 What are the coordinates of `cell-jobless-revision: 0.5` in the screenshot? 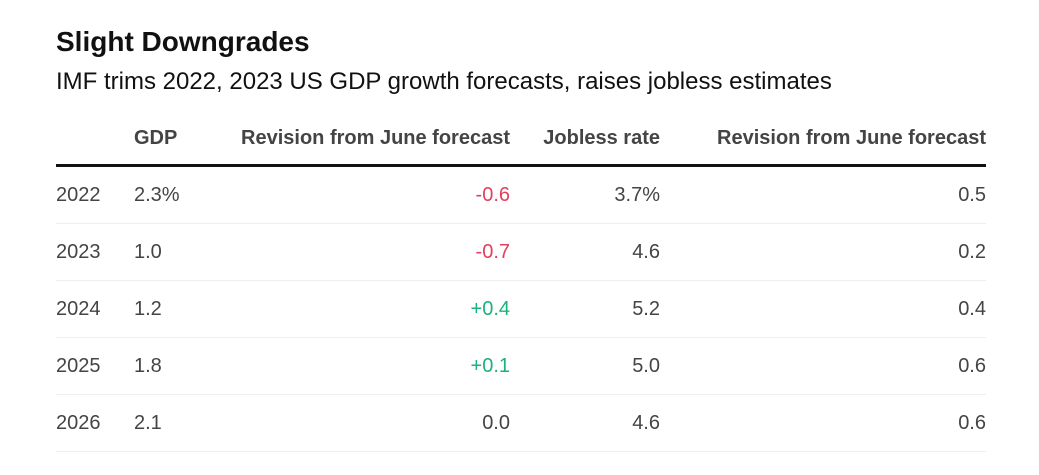 It's located at (823, 194).